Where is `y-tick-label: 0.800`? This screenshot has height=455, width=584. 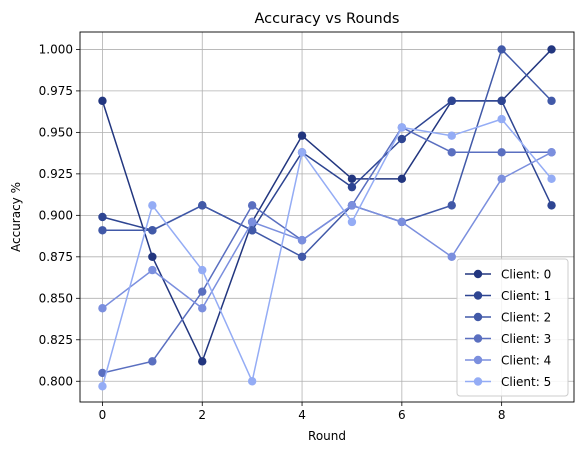 y-tick-label: 0.800 is located at coordinates (56, 381).